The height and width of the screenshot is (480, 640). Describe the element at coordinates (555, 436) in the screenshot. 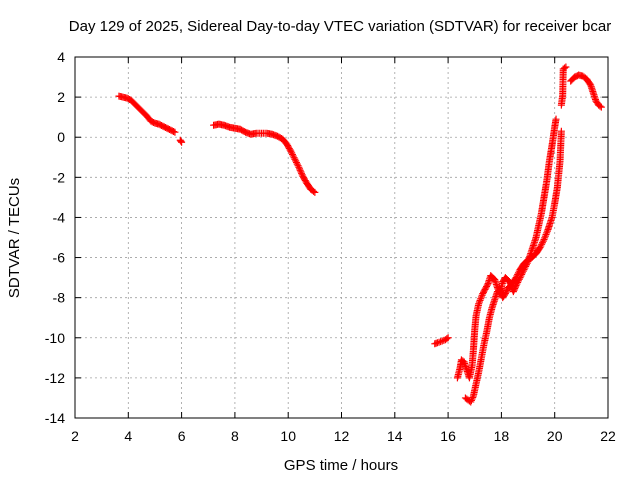

I see `x-tick-label: 20` at that location.